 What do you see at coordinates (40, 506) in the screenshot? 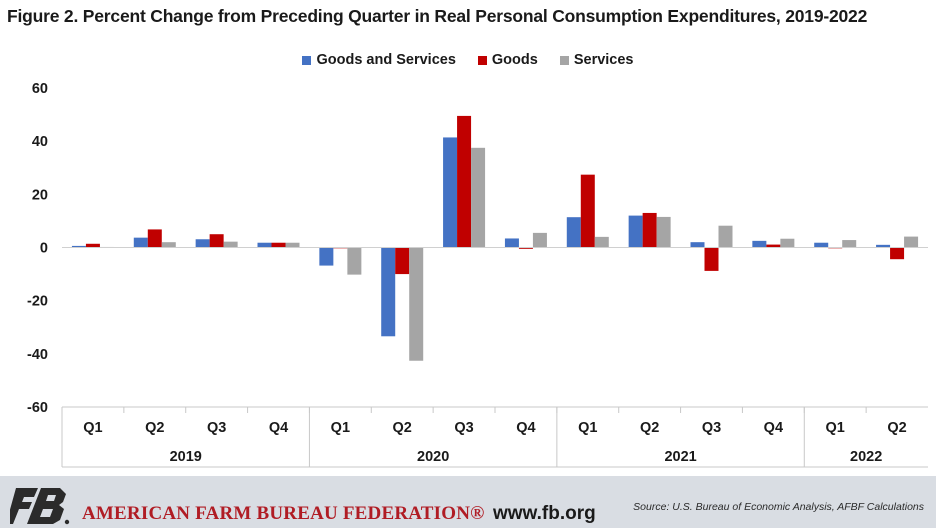
I see `fb-logo-icon` at bounding box center [40, 506].